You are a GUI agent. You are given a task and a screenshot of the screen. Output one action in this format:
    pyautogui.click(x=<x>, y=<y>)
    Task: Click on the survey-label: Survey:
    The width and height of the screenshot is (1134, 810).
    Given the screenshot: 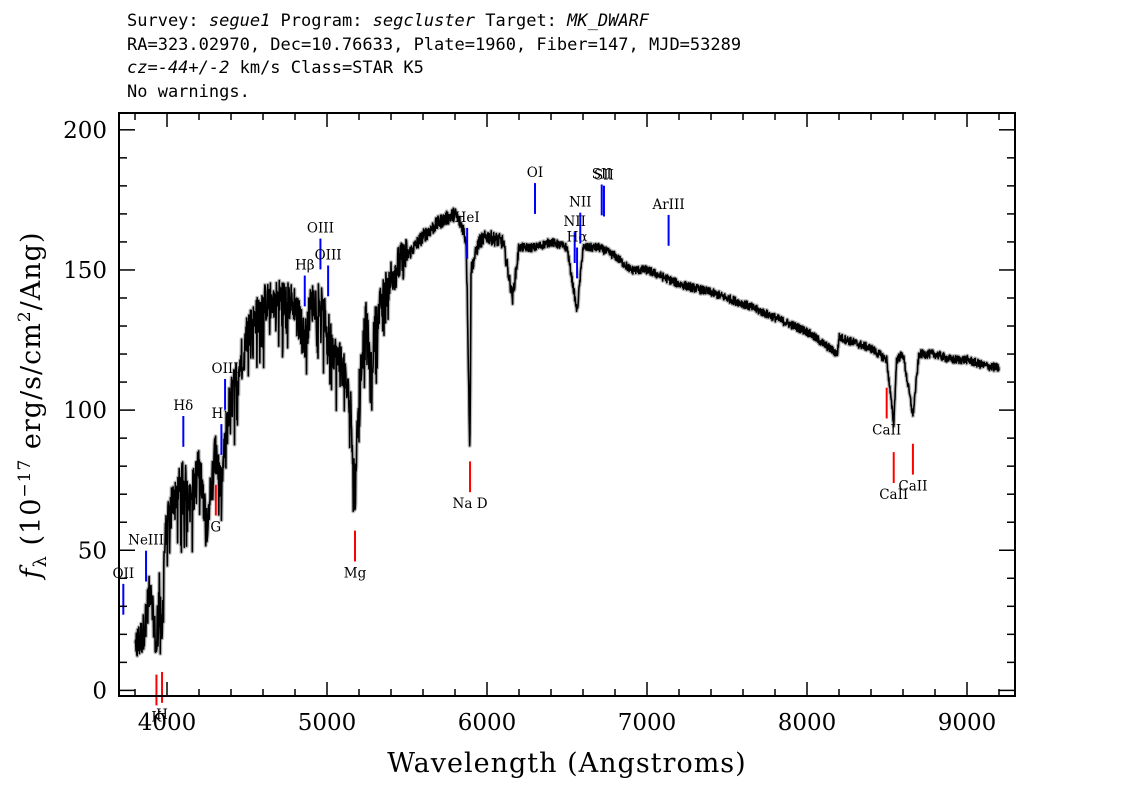 What is the action you would take?
    pyautogui.click(x=168, y=21)
    